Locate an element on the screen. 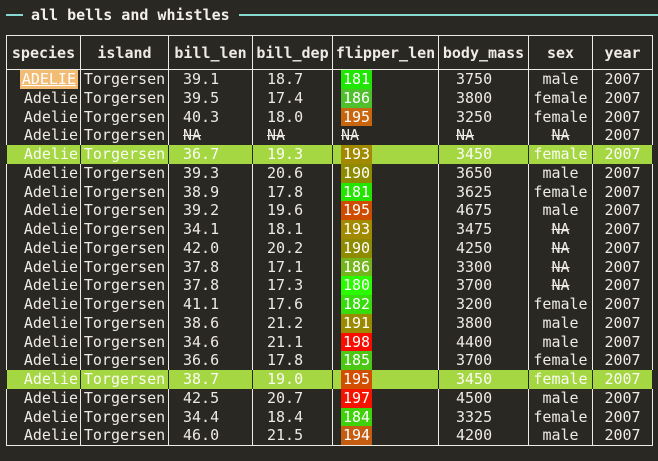  table-row: Adelie Torgersen 37.8 17.3 180 3700 NA 2007 is located at coordinates (329, 285).